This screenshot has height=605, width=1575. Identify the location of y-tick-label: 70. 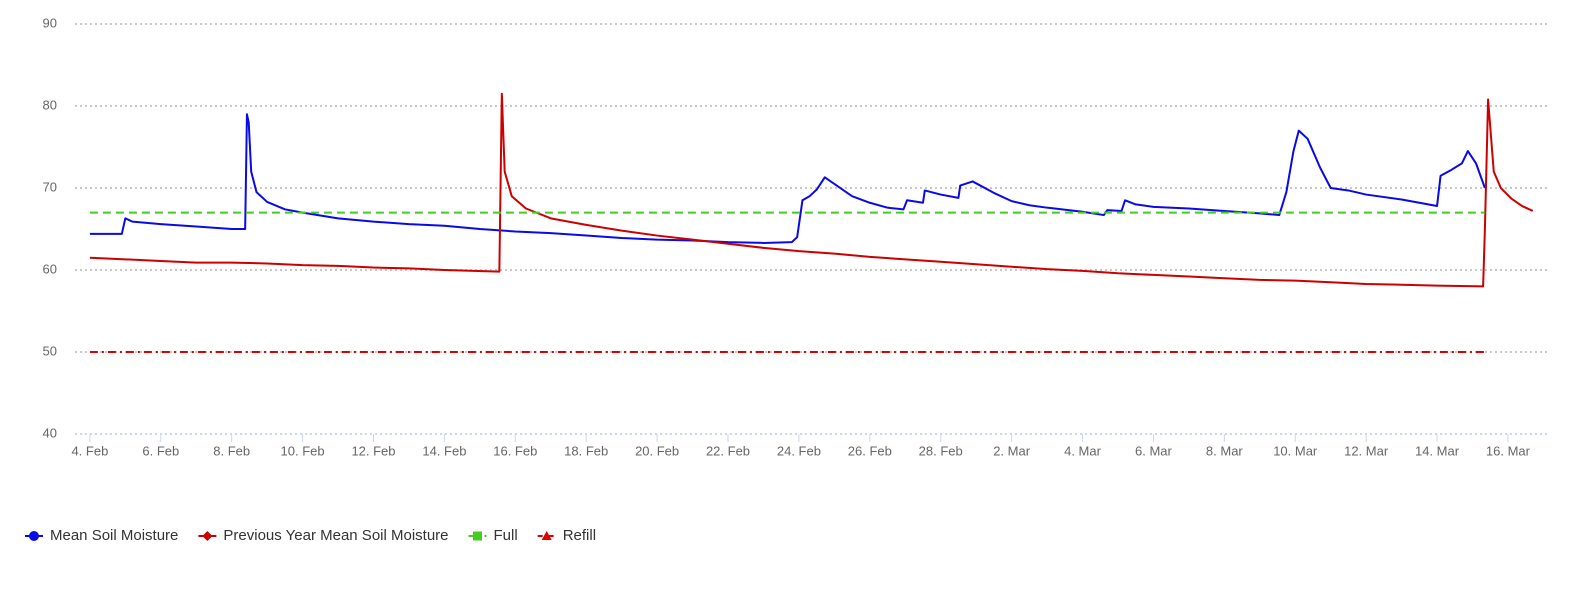
(50, 186).